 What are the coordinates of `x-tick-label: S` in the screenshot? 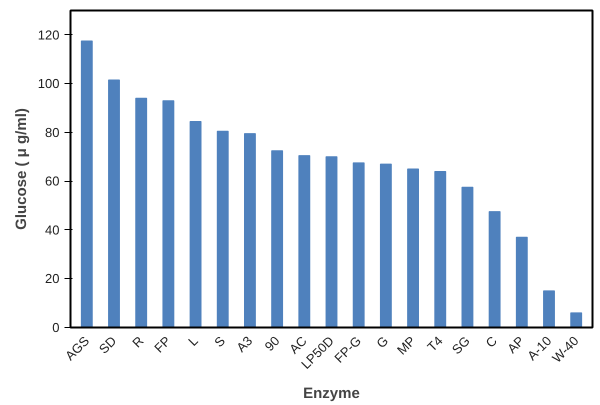 It's located at (219, 341).